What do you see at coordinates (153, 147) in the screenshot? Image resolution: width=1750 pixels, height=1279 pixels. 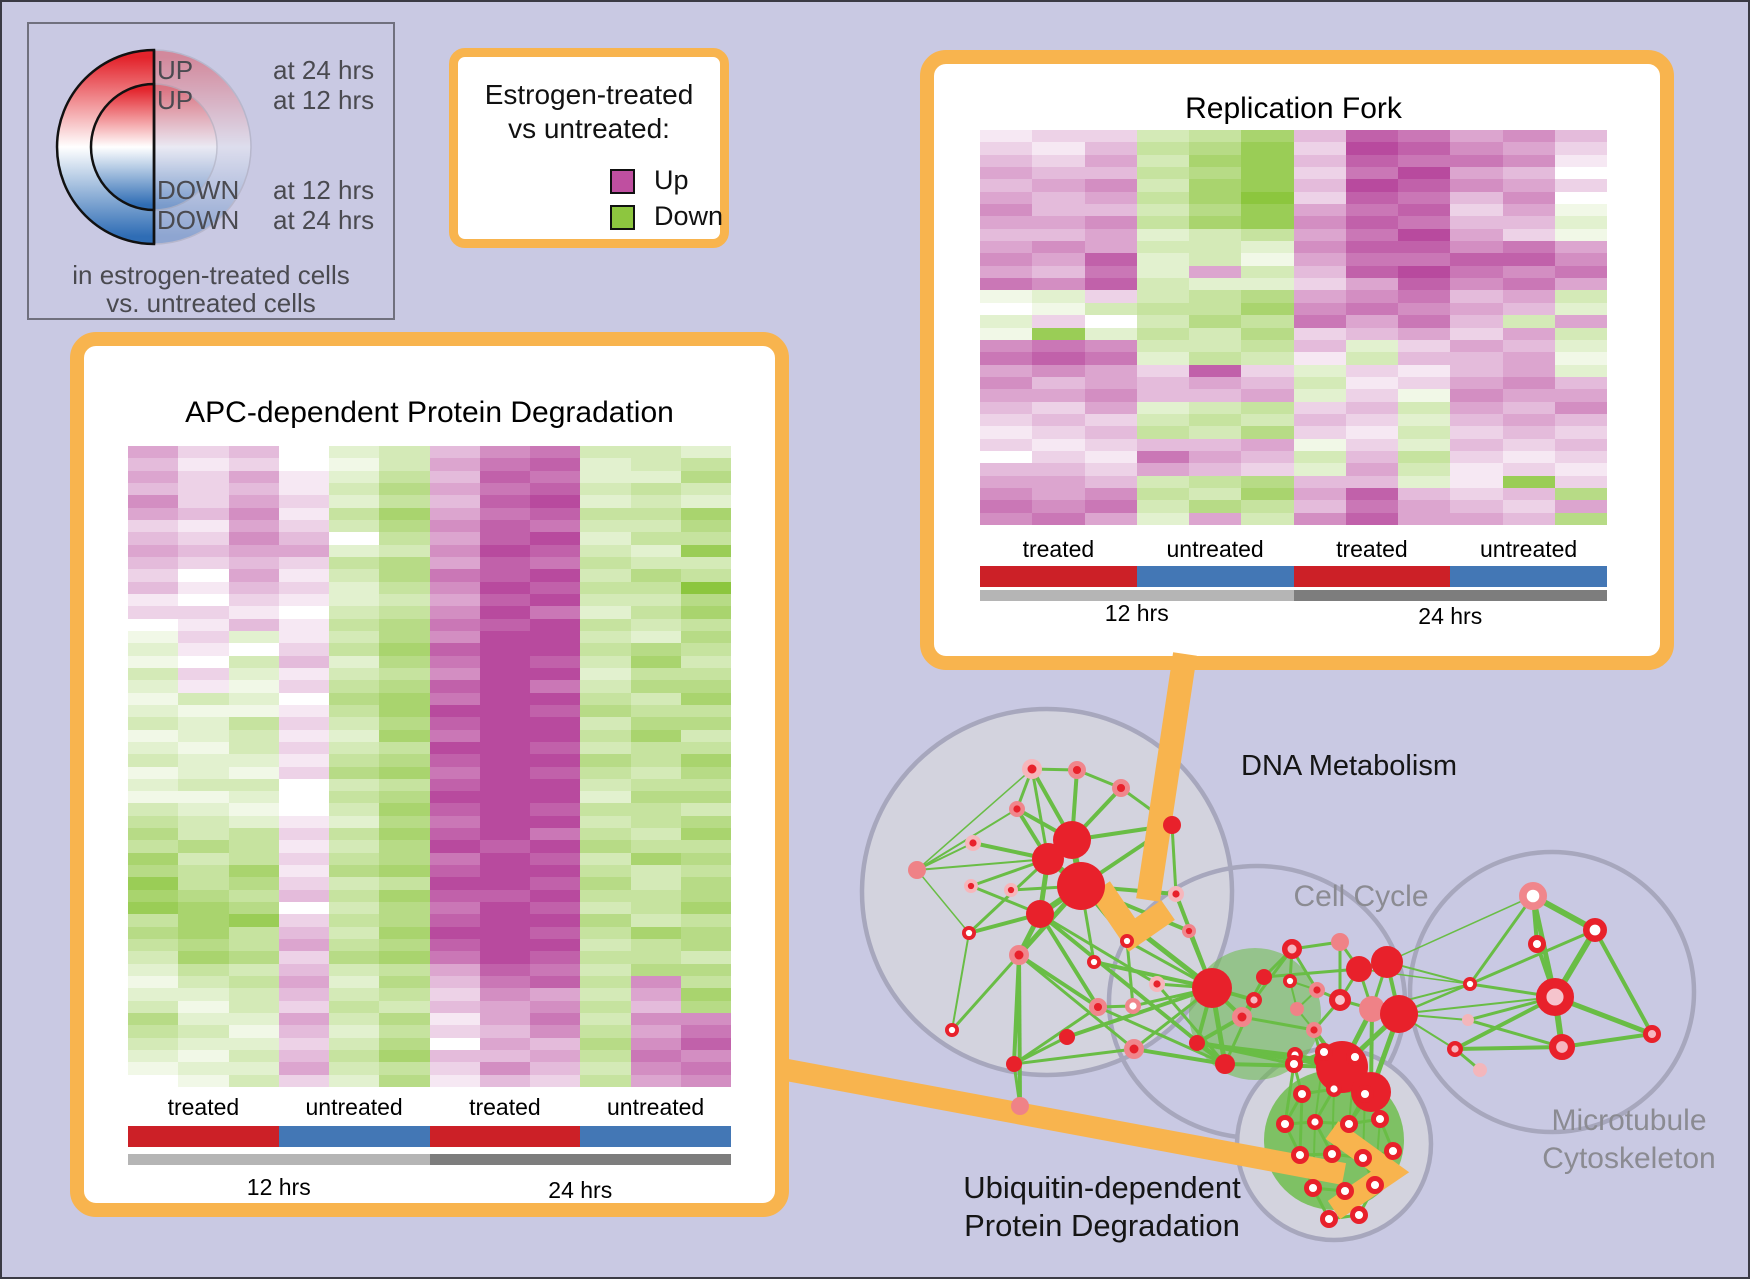 I see `ring-legend-graphic` at bounding box center [153, 147].